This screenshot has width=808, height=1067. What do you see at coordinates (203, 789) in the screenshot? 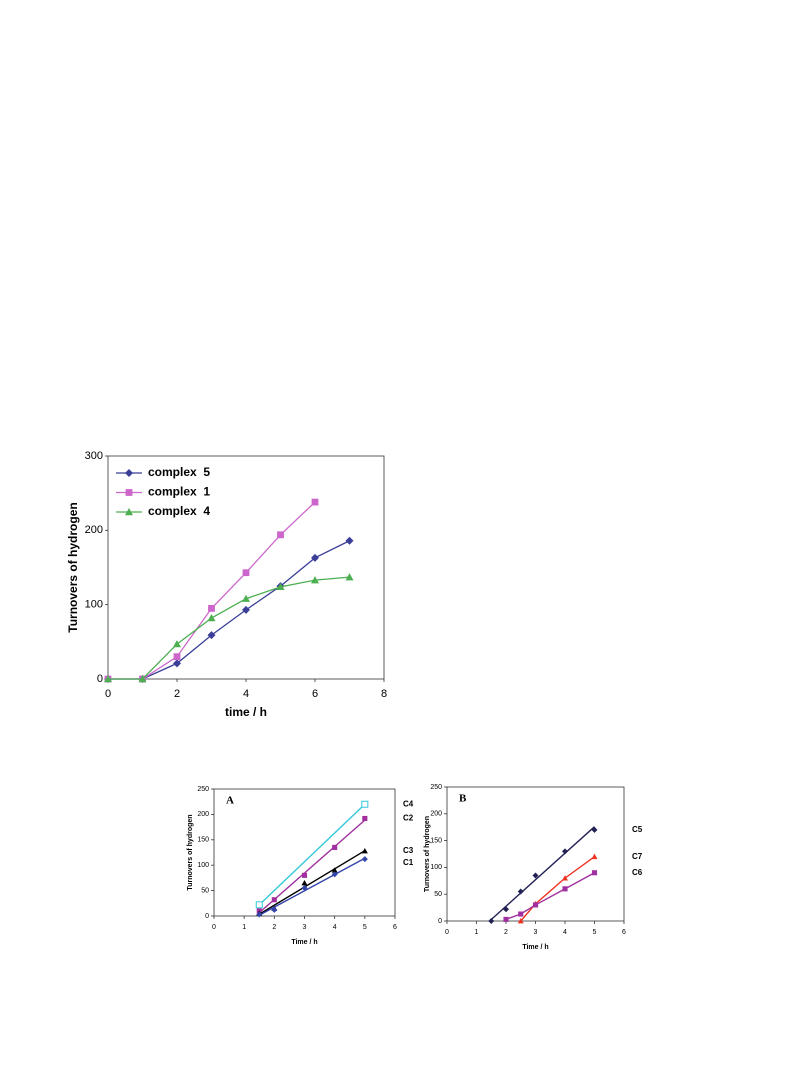
I see `y-tick-label: 250` at bounding box center [203, 789].